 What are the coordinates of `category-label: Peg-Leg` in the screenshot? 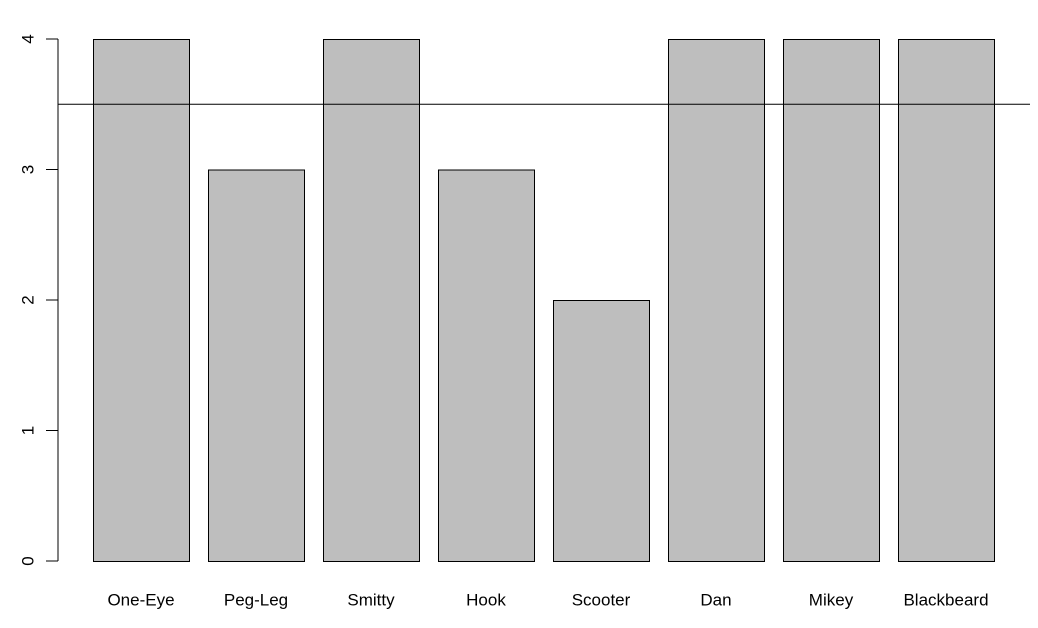 It's located at (256, 599).